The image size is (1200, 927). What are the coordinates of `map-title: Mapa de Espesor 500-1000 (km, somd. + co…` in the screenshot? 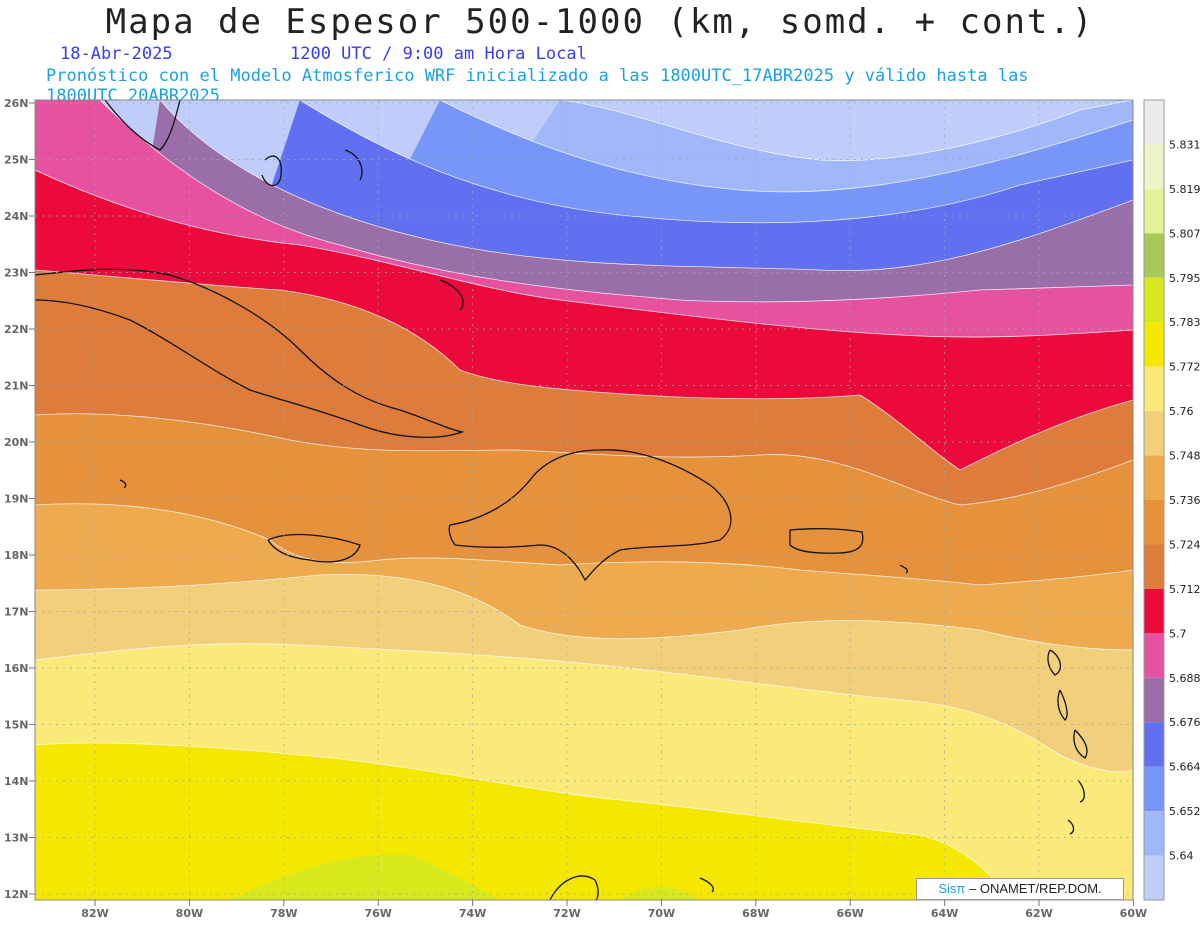 It's located at (600, 22).